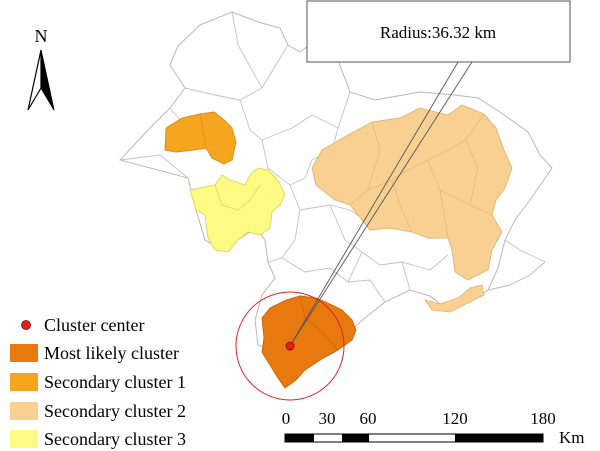 This screenshot has height=451, width=600. I want to click on coastline-spur, so click(516, 276).